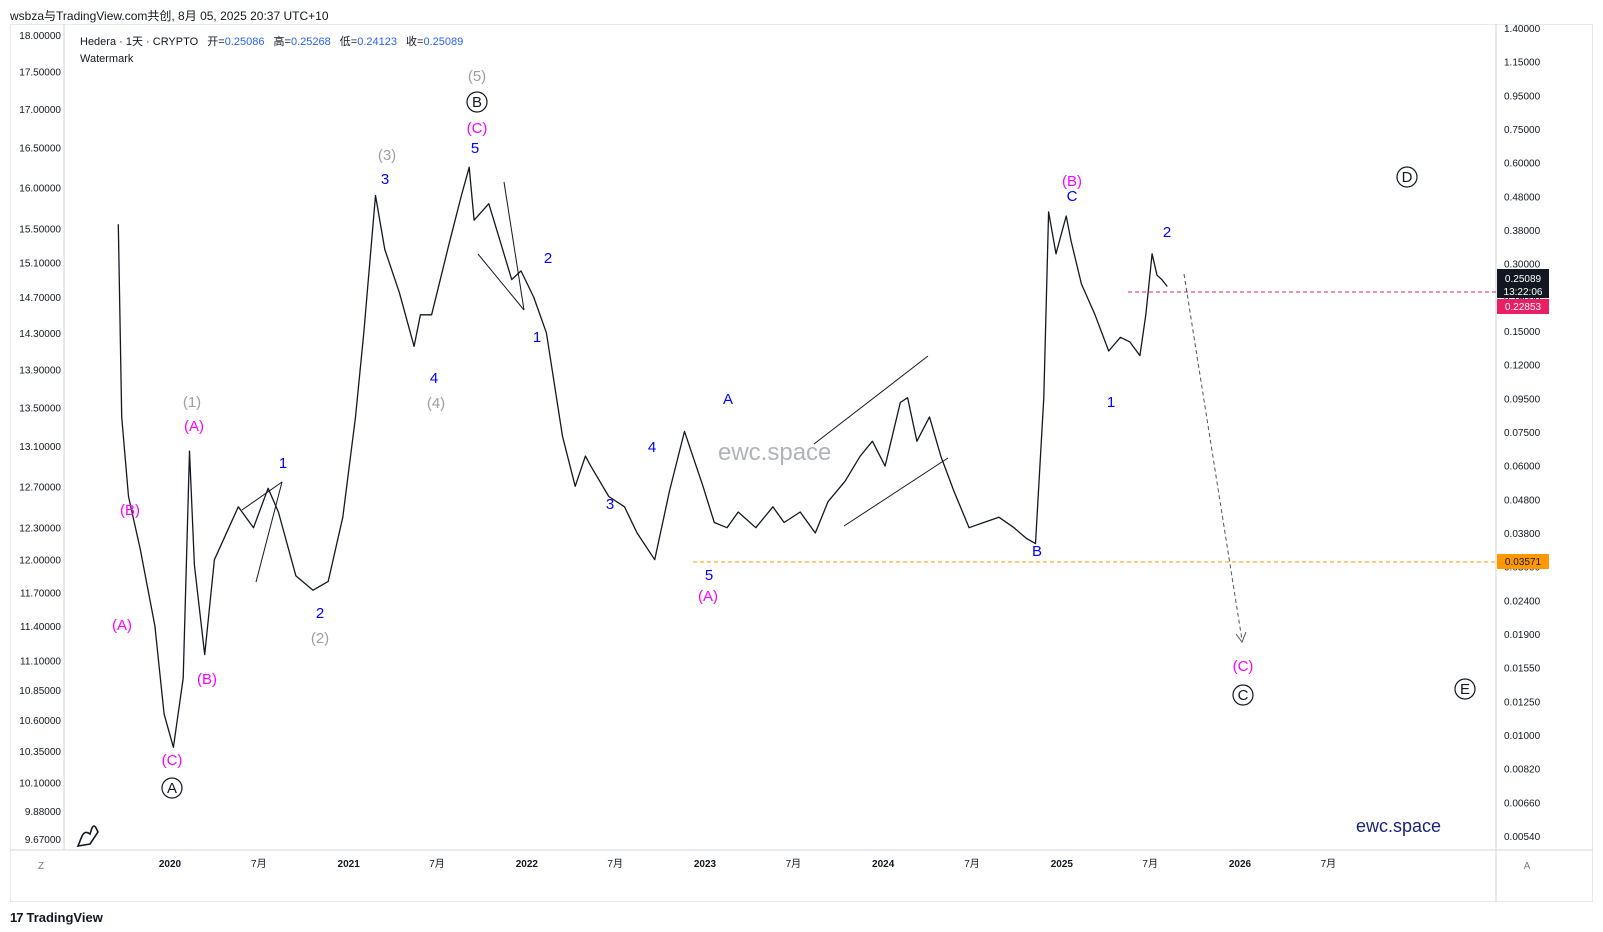 Image resolution: width=1603 pixels, height=932 pixels. I want to click on wave-label: (1), so click(192, 402).